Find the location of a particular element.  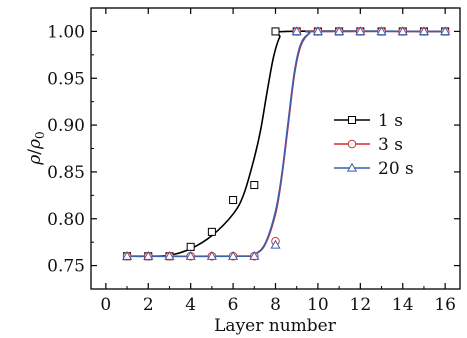

y-axis-title-slash: / is located at coordinates (35, 152).